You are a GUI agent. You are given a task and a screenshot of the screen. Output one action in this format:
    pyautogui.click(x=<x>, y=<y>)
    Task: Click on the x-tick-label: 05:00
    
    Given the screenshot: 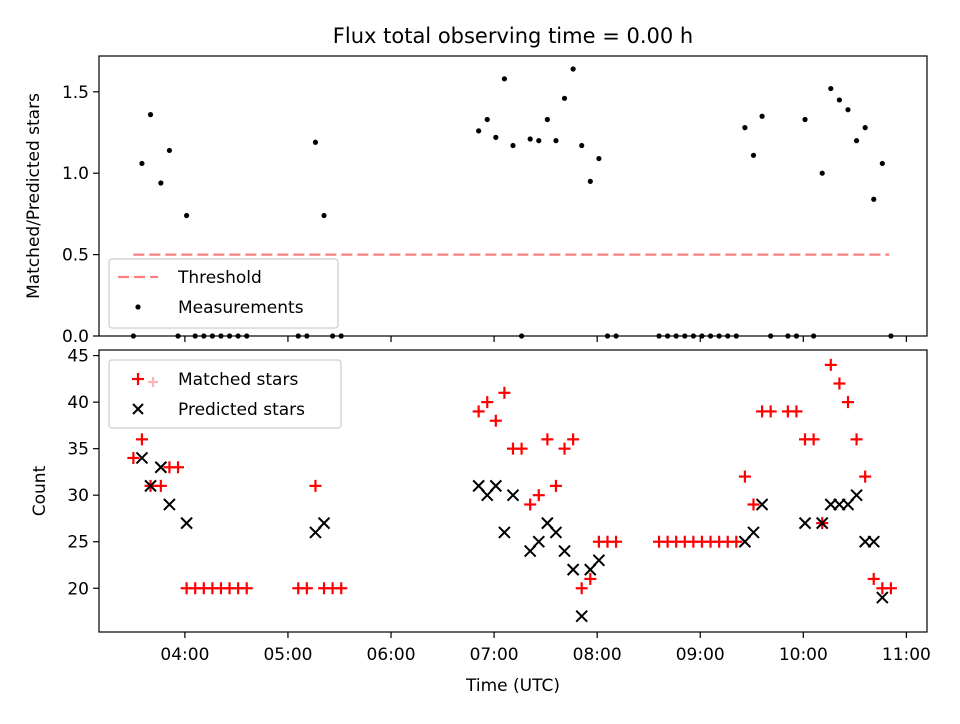 What is the action you would take?
    pyautogui.click(x=287, y=655)
    